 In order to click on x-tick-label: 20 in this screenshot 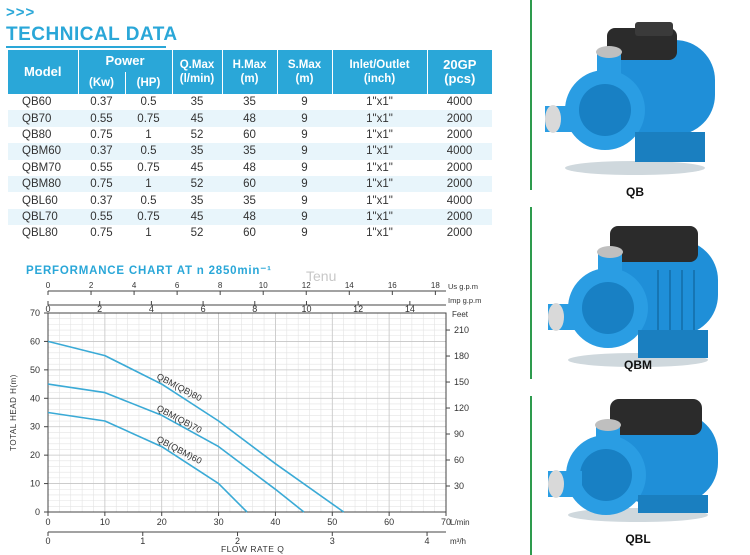, I will do `click(162, 522)`.